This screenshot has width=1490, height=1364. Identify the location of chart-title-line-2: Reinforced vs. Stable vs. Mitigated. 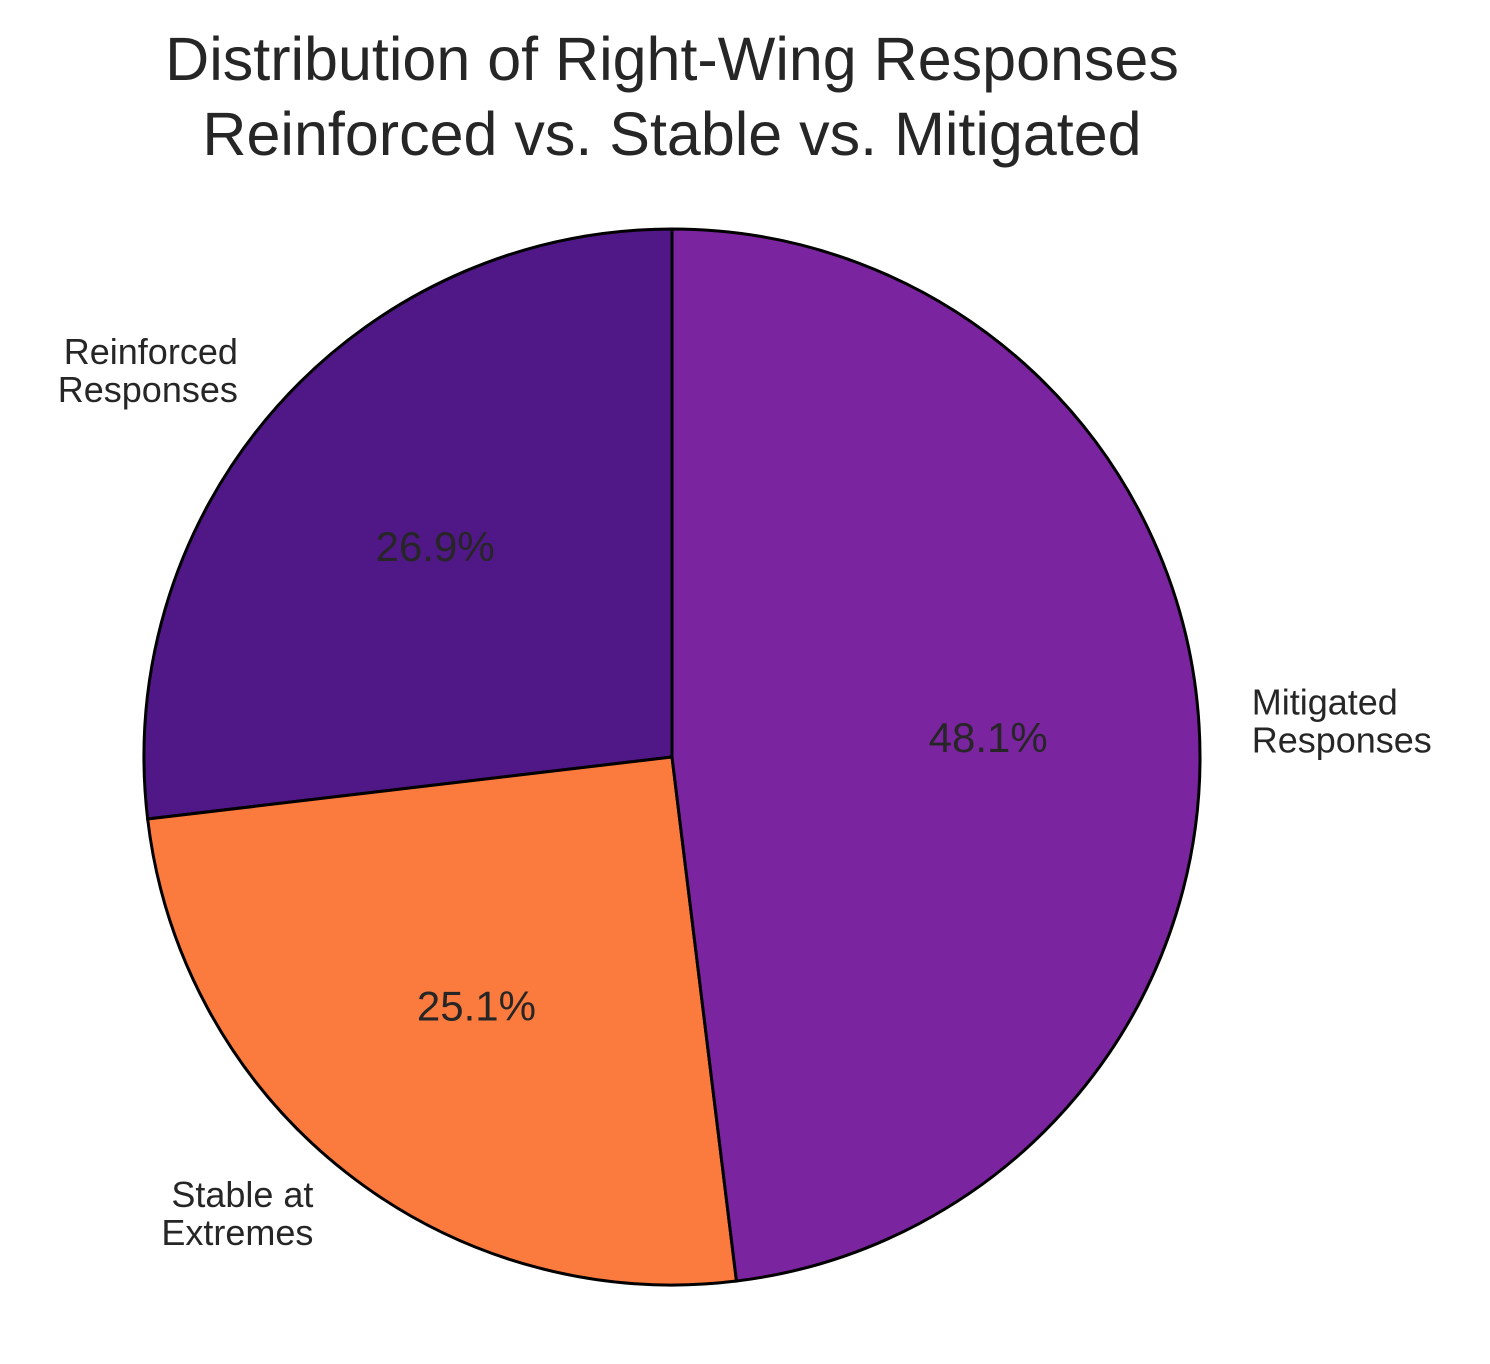
(671, 134).